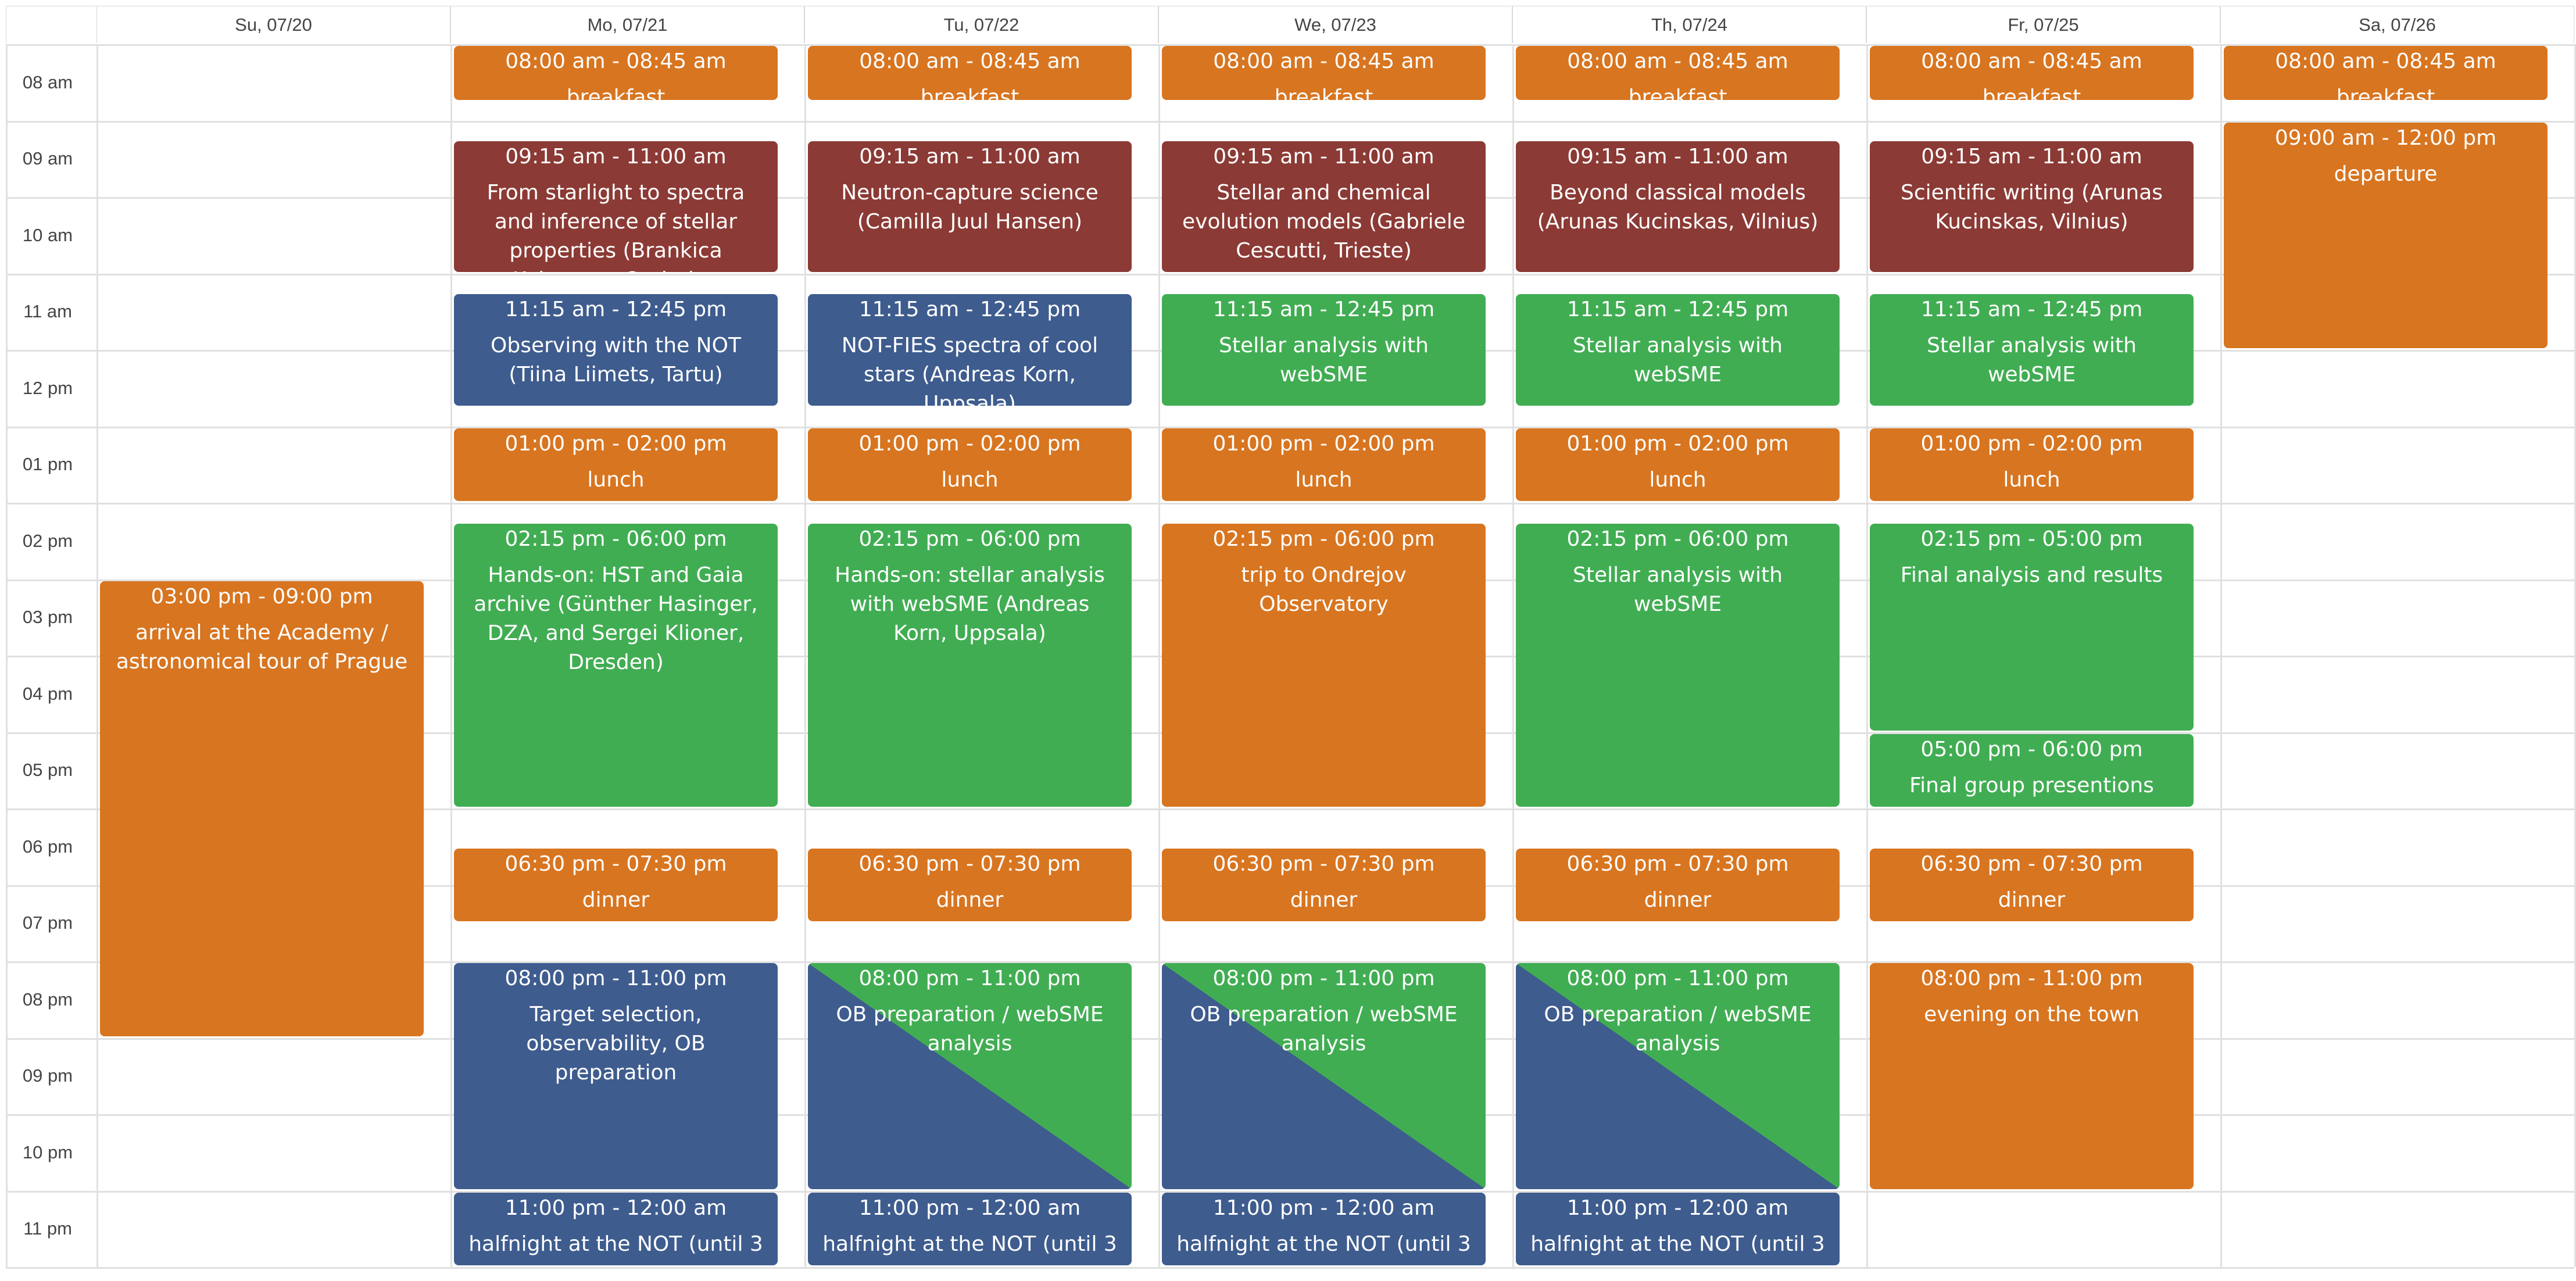  Describe the element at coordinates (2386, 235) in the screenshot. I see `calendar-event: 09:00 am - 12:00 pm departure` at that location.